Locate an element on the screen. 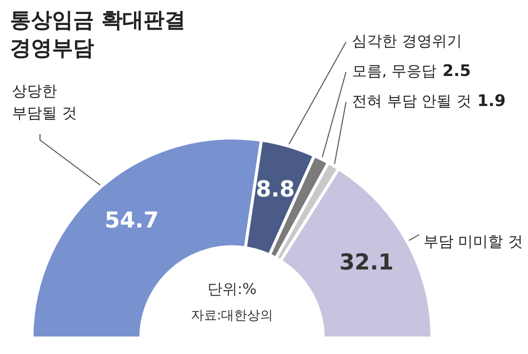 The width and height of the screenshot is (528, 354). text: 자료:대한상의 is located at coordinates (232, 316).